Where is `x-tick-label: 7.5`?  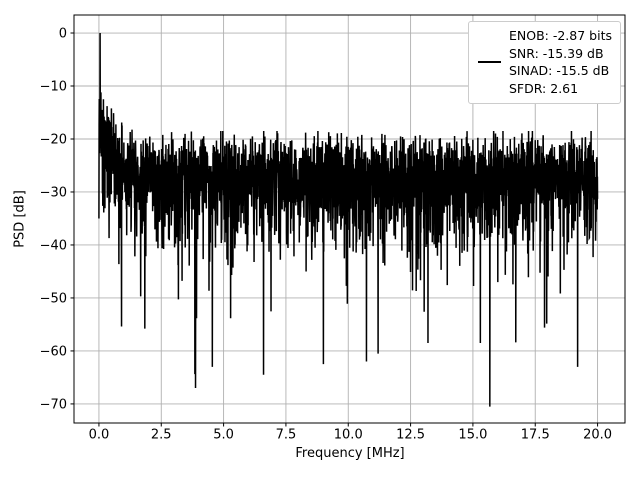
x-tick-label: 7.5 is located at coordinates (286, 435).